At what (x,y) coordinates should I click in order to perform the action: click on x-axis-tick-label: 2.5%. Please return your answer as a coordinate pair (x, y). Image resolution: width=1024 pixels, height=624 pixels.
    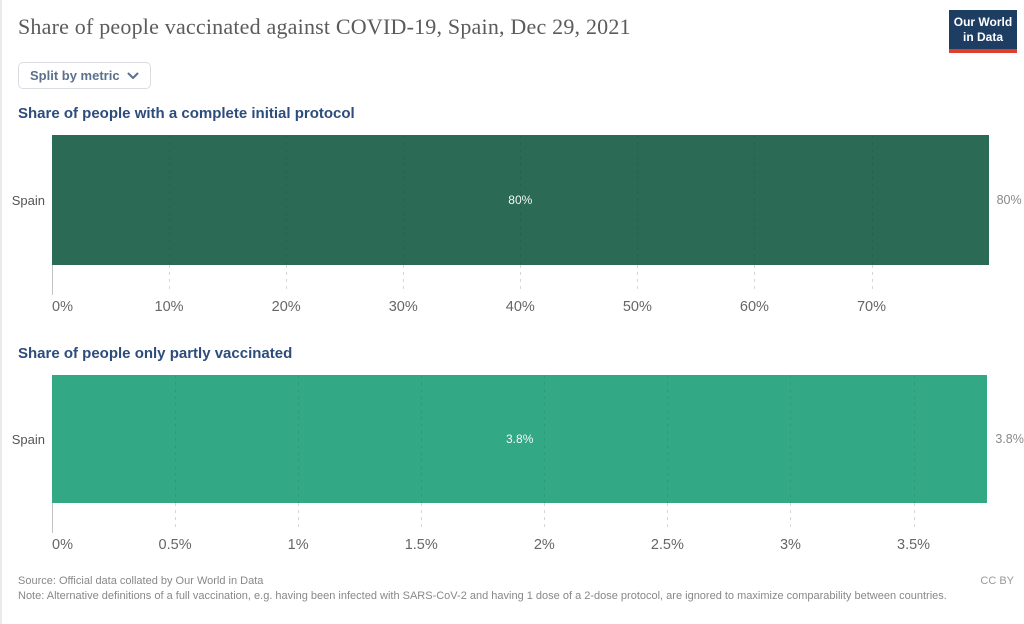
    Looking at the image, I should click on (667, 545).